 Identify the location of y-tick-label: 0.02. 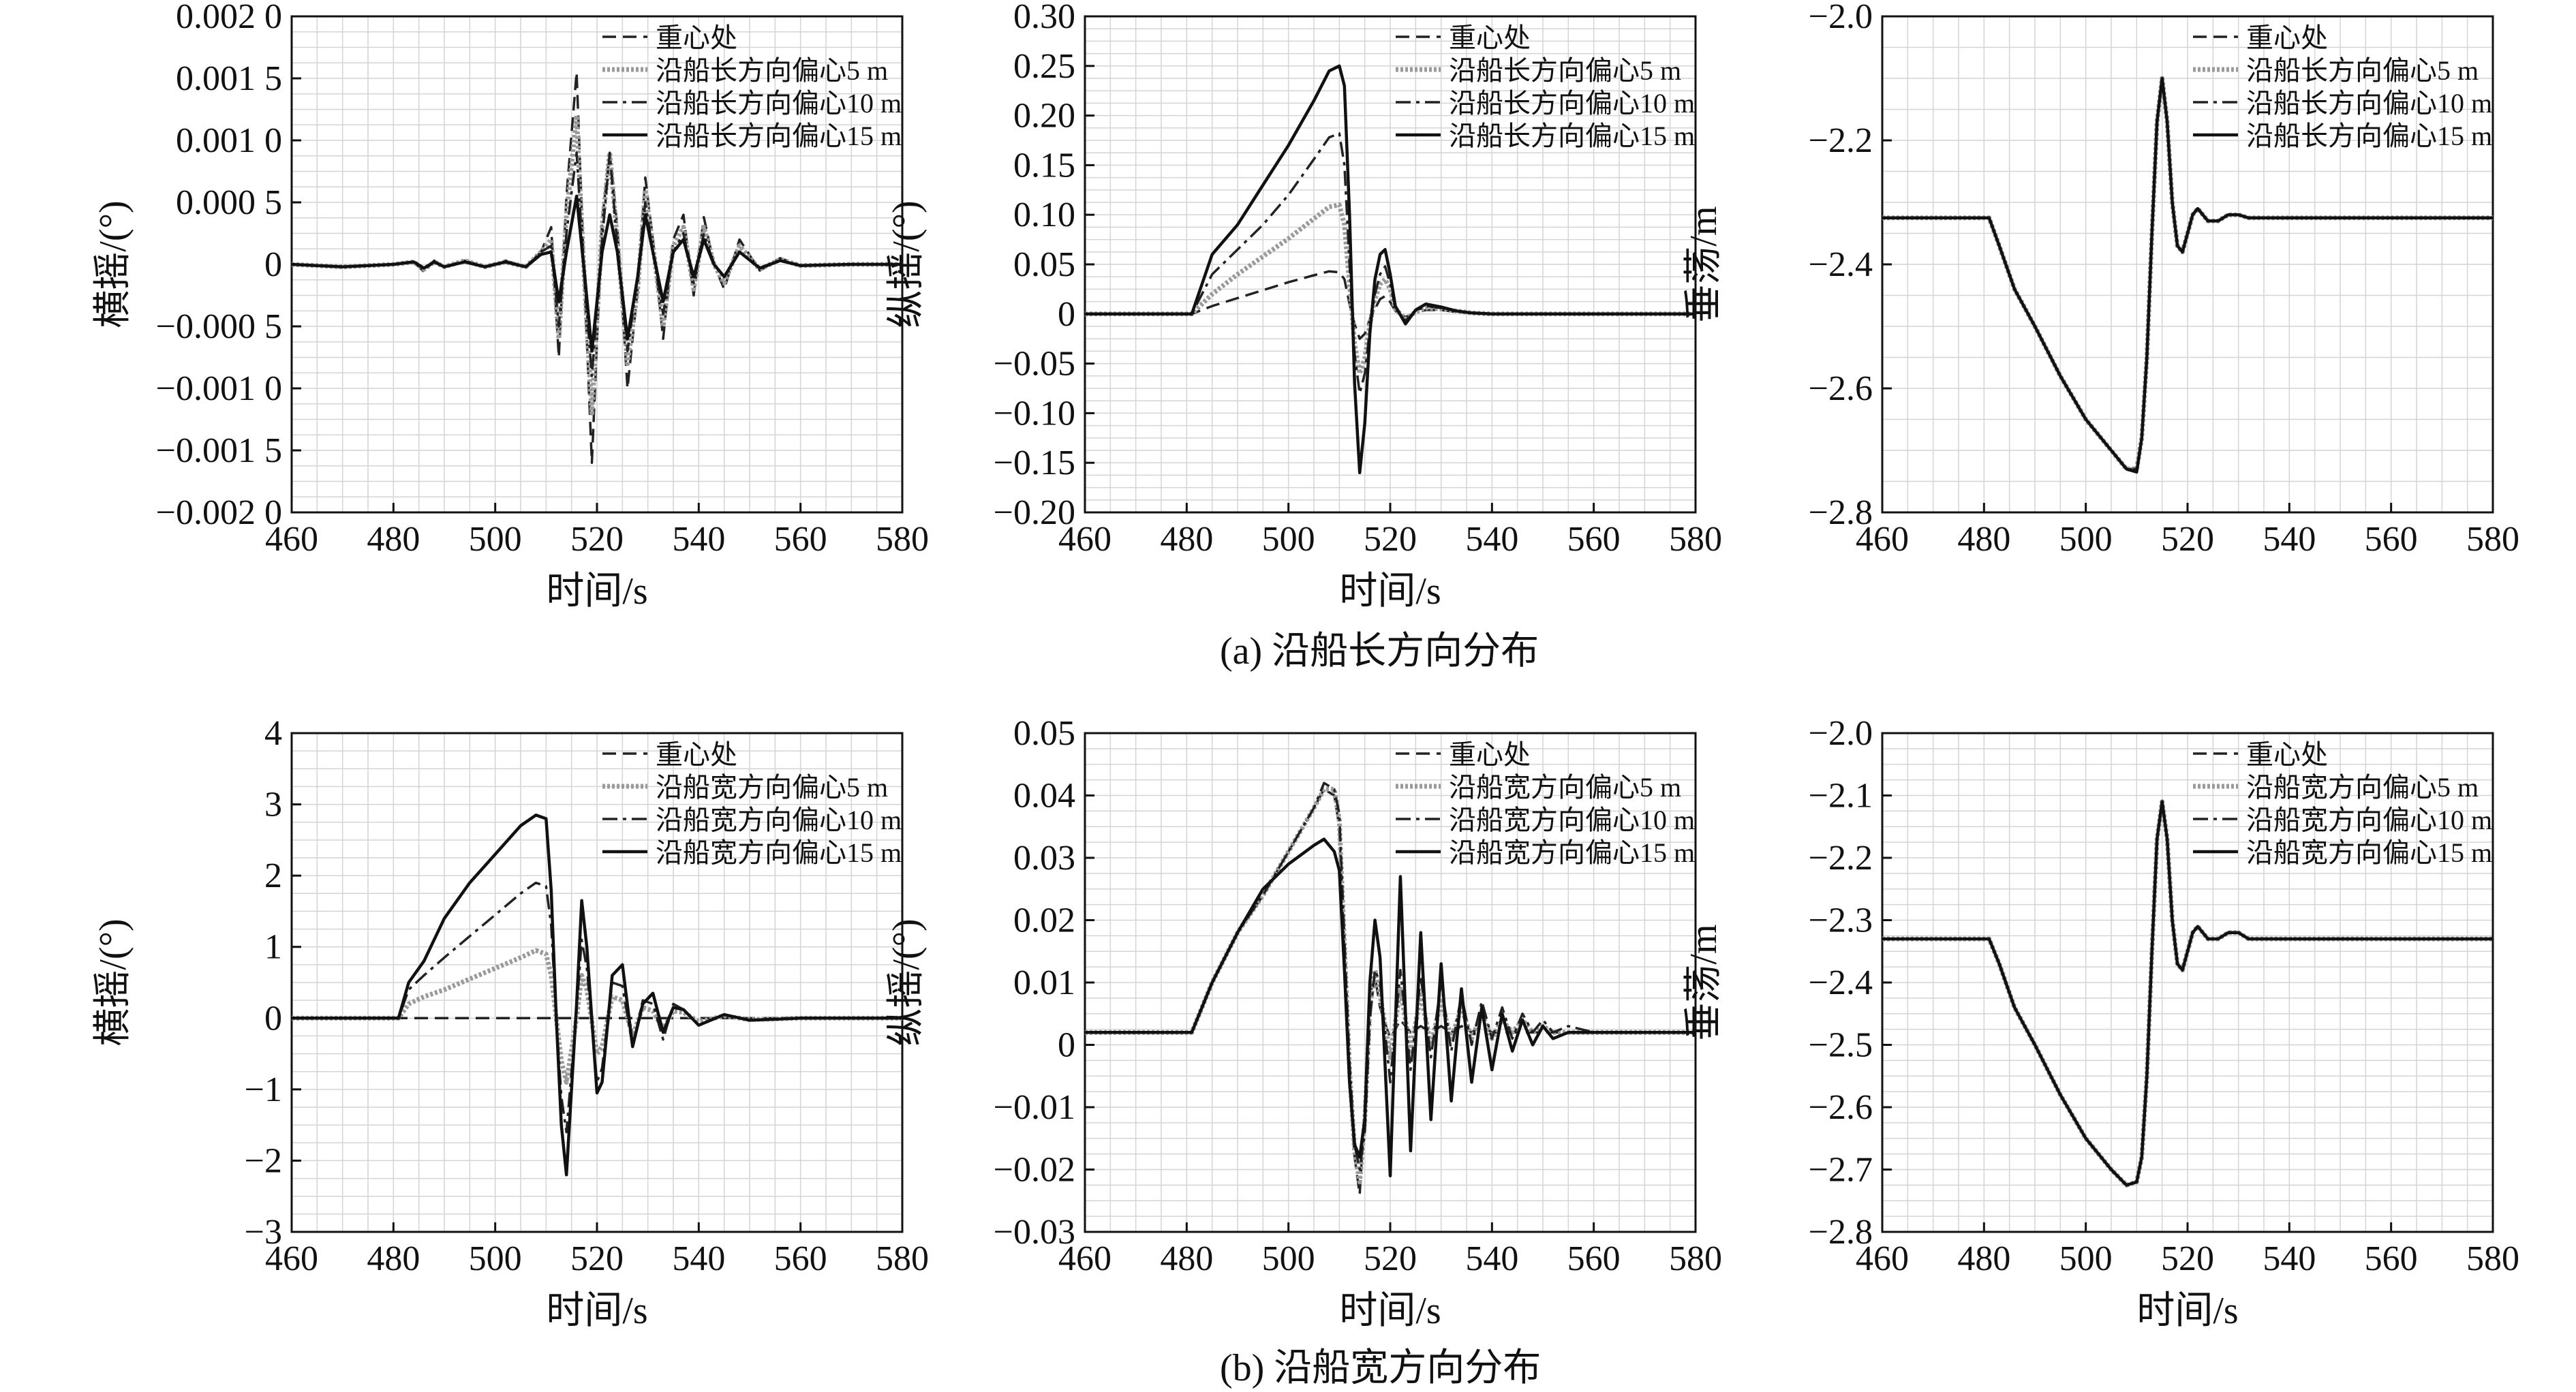
(1044, 920).